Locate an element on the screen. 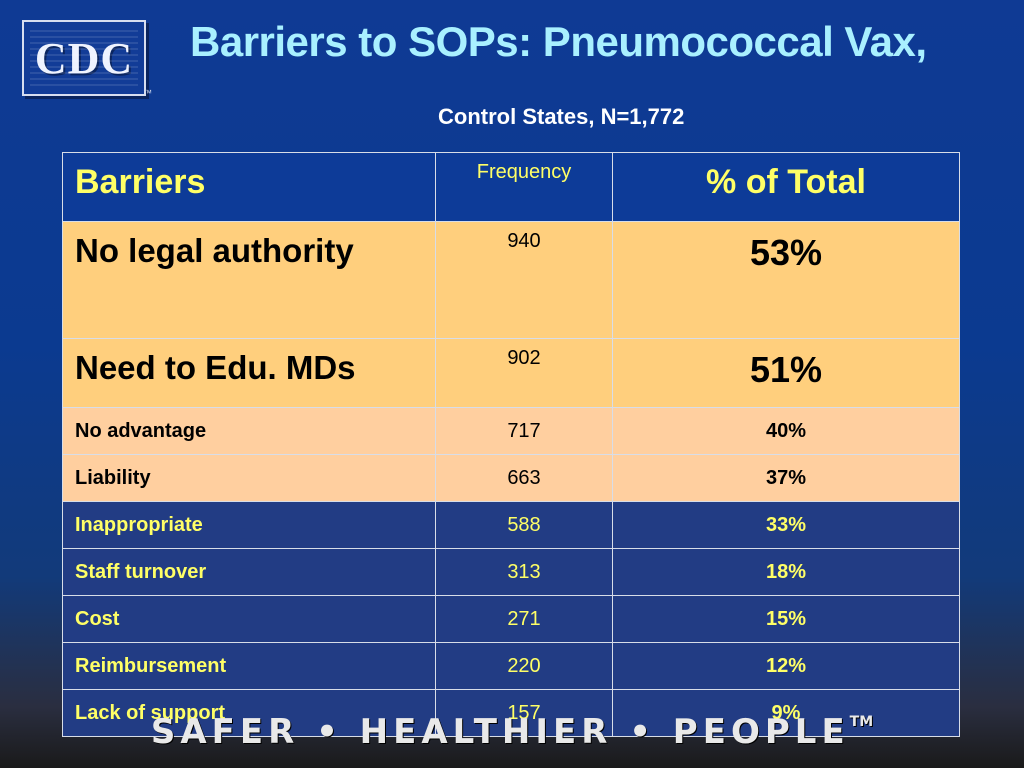 The width and height of the screenshot is (1024, 768). barrier-cell: Lack of support is located at coordinates (249, 713).